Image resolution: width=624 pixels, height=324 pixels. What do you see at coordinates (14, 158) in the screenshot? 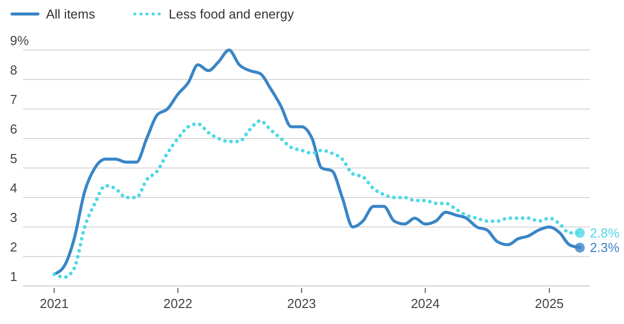
I see `y-tick-label: 5` at bounding box center [14, 158].